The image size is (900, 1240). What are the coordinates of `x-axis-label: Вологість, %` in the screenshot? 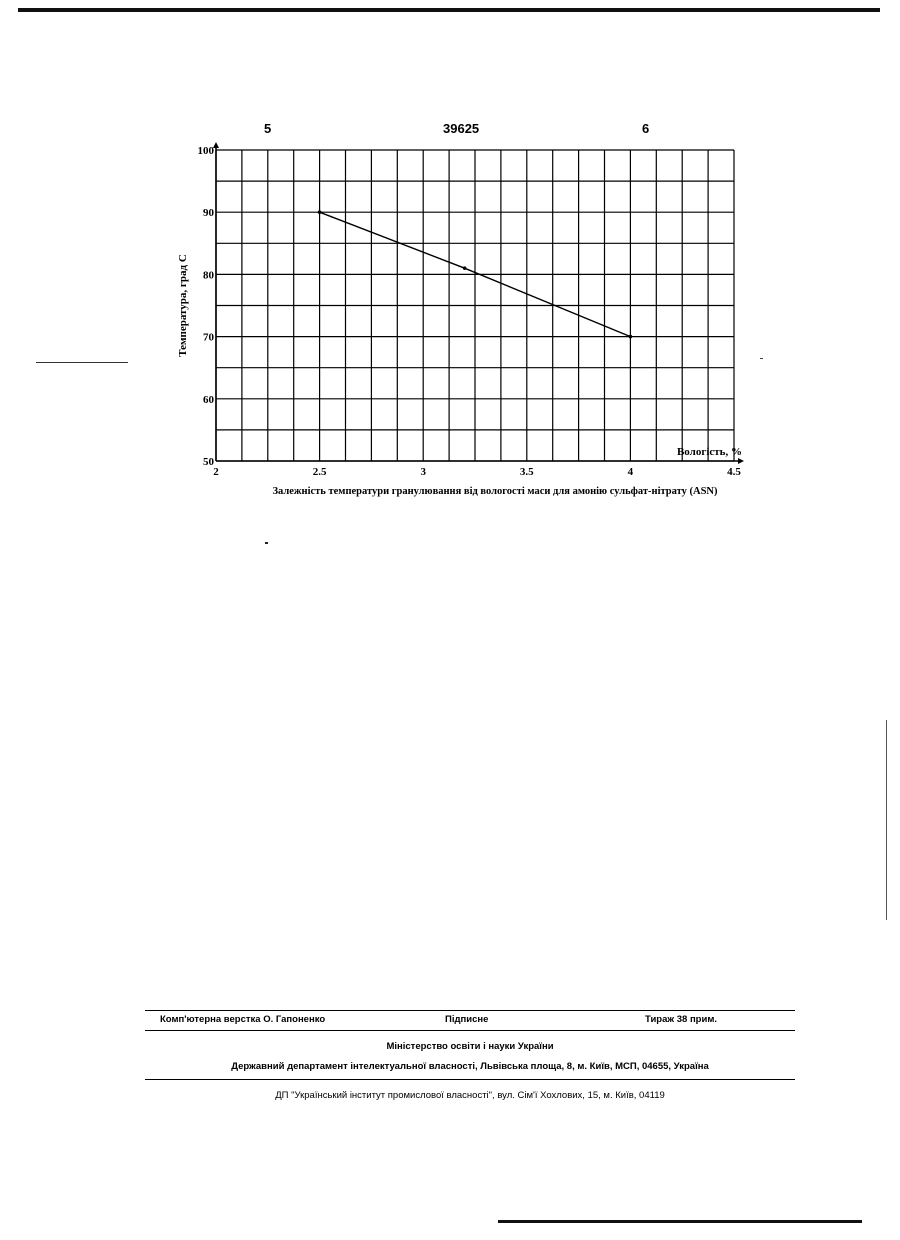 It's located at (709, 452).